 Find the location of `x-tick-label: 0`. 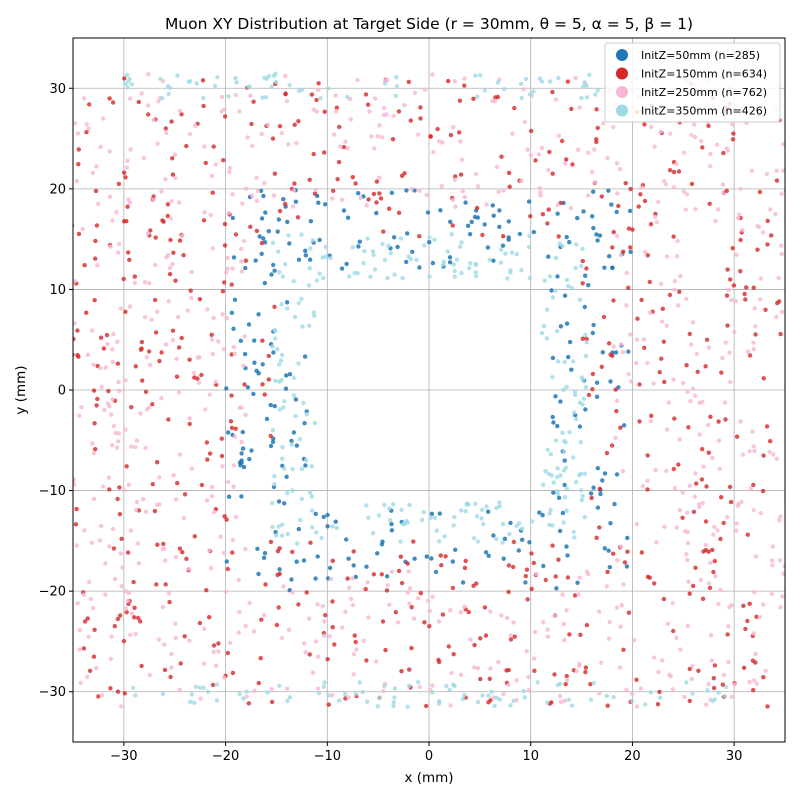

x-tick-label: 0 is located at coordinates (429, 756).